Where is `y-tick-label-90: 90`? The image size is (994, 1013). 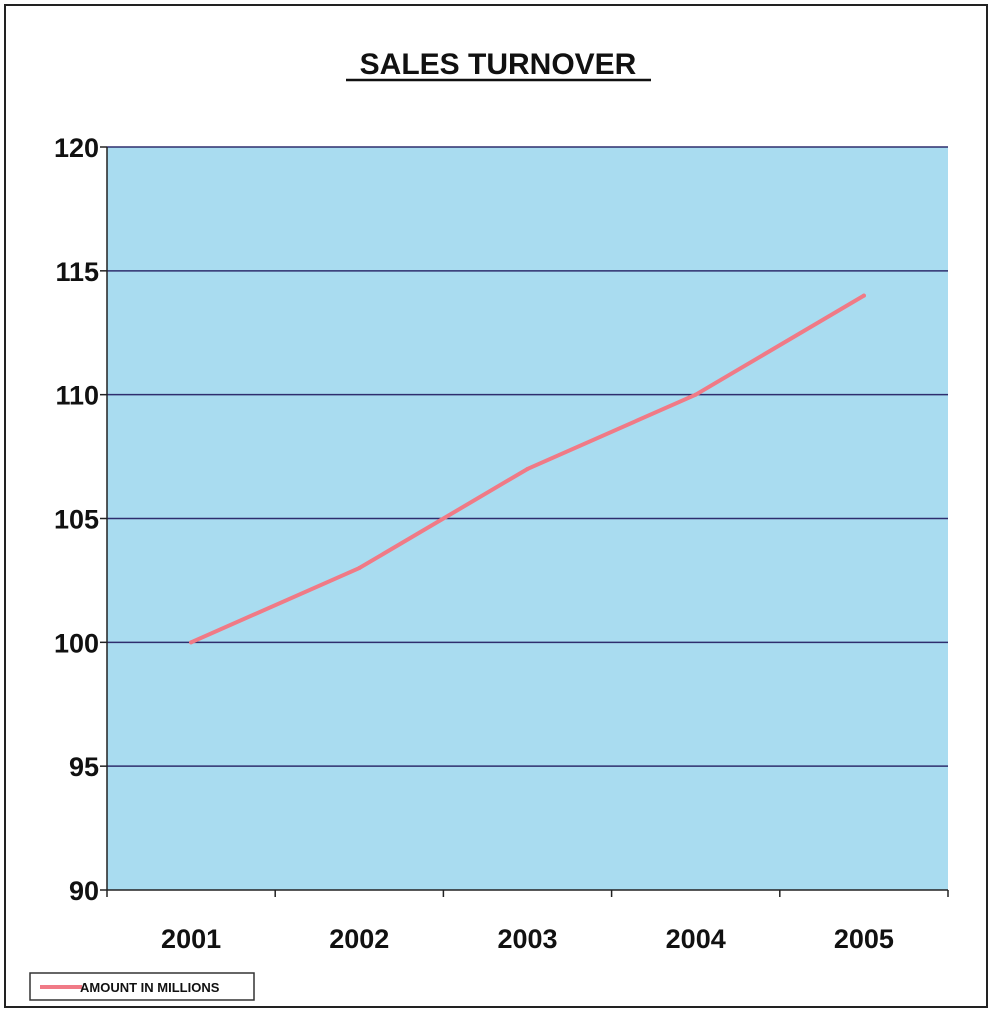
y-tick-label-90: 90 is located at coordinates (84, 891).